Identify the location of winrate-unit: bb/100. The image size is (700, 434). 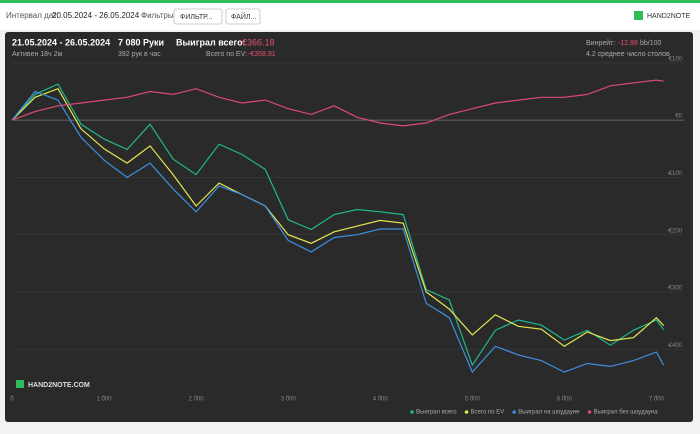
(651, 43).